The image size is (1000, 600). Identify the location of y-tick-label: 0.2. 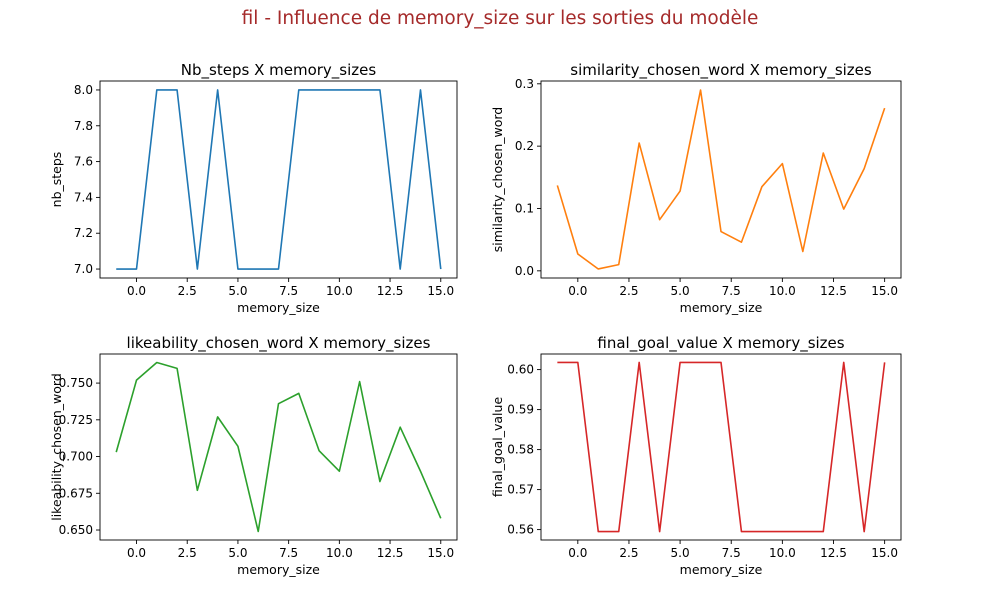
(524, 146).